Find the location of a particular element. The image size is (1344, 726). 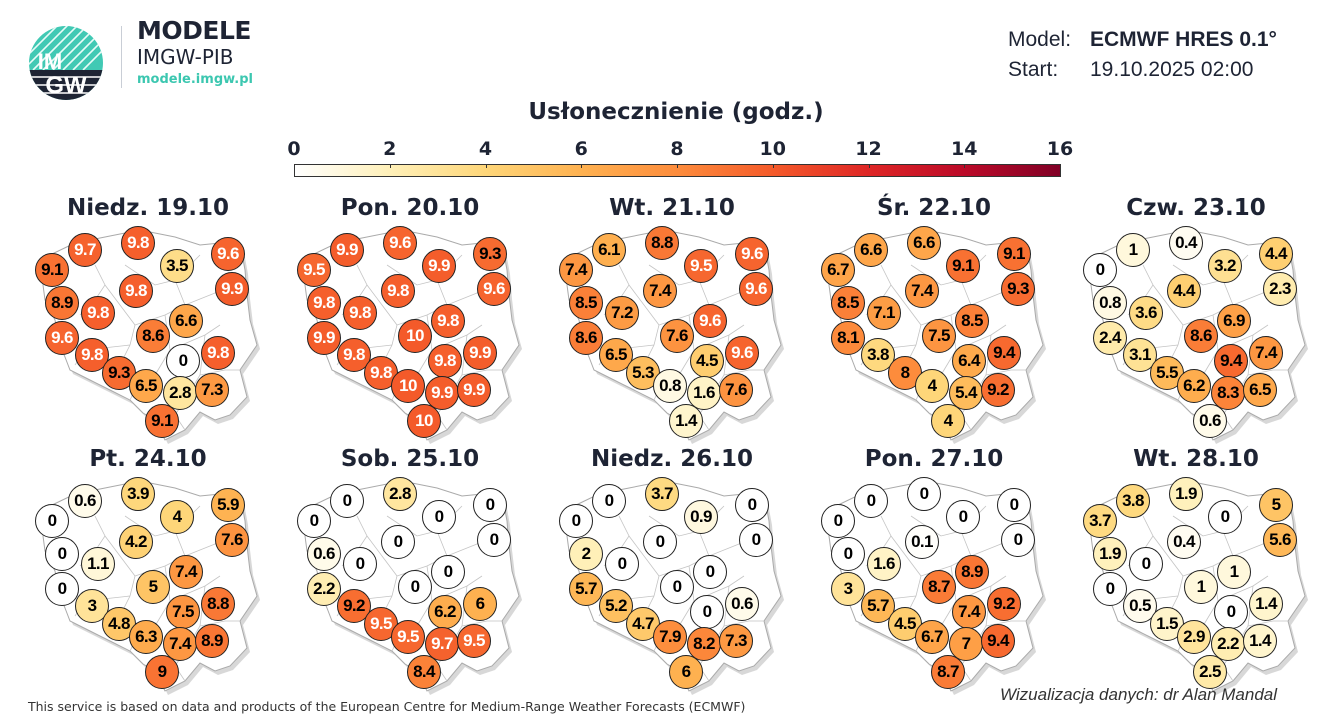

map-title: Pon. 27.10 is located at coordinates (934, 459).